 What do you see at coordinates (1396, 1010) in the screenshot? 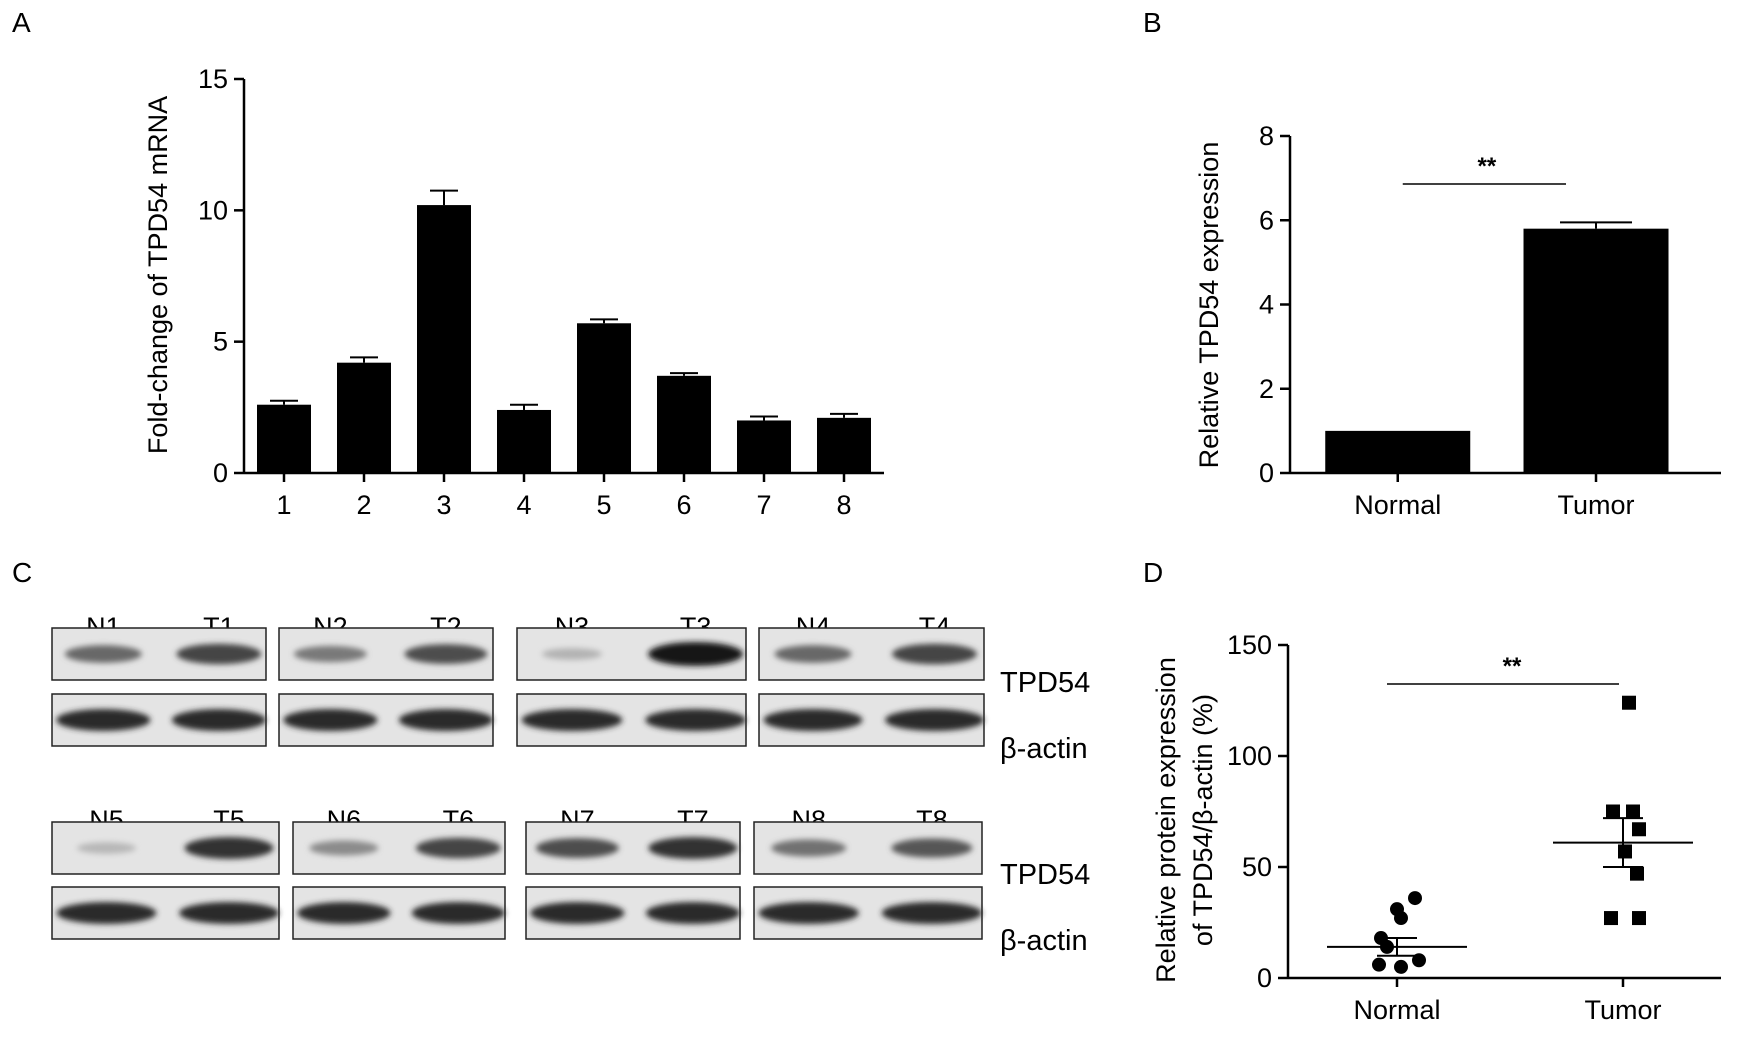
I see `panel-d-x-tick-label: Normal` at bounding box center [1396, 1010].